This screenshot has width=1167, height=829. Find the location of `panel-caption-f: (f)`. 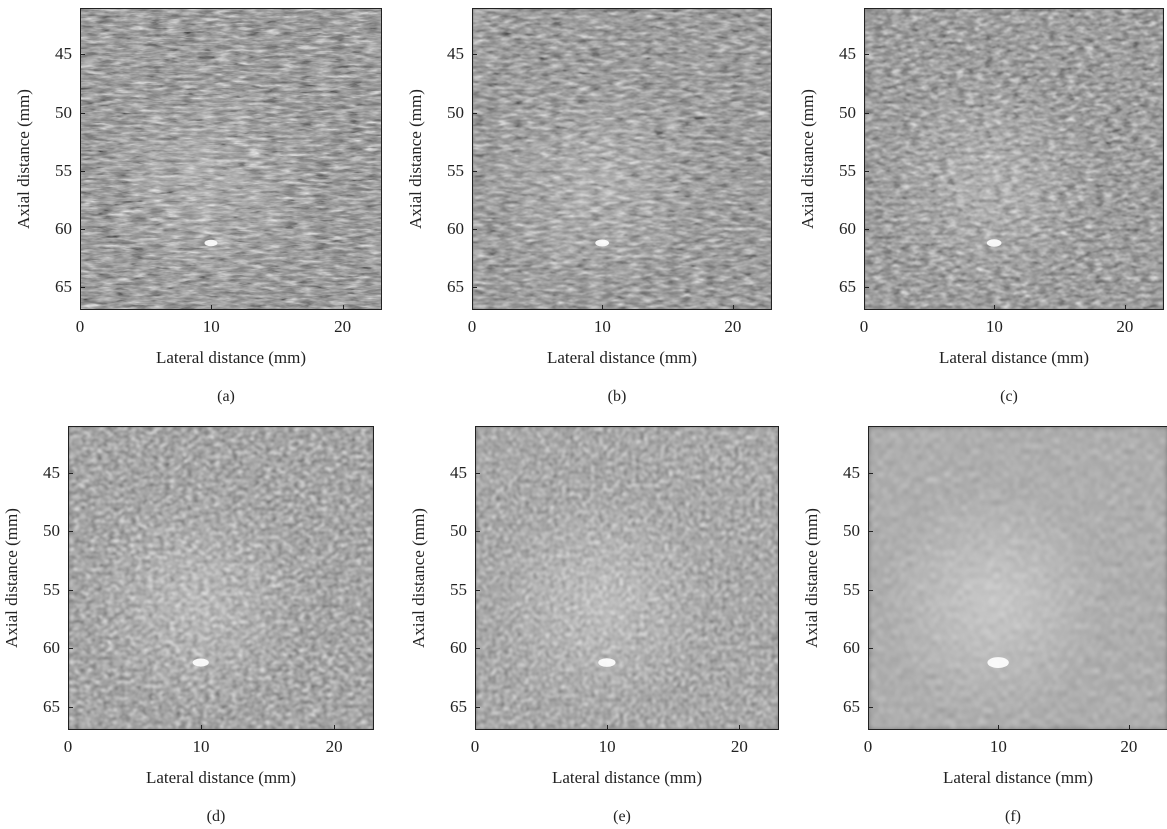

panel-caption-f: (f) is located at coordinates (1013, 816).